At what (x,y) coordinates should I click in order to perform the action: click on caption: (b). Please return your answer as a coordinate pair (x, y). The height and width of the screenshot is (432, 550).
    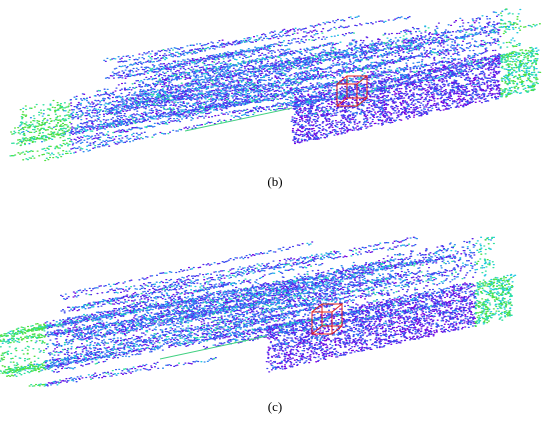
    Looking at the image, I should click on (274, 181).